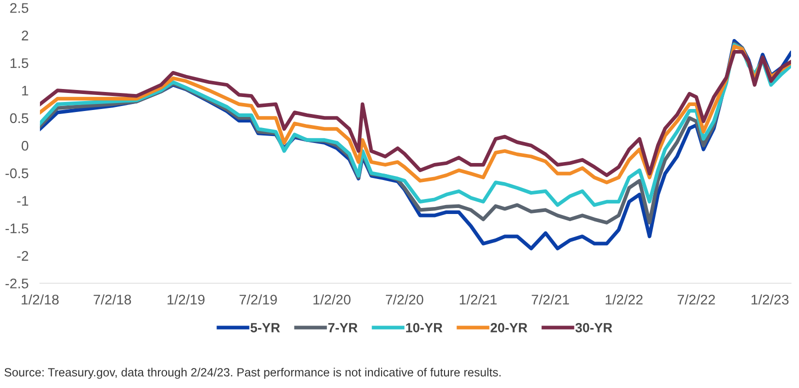 The width and height of the screenshot is (799, 388). I want to click on y-tick-label: 2.5, so click(19, 8).